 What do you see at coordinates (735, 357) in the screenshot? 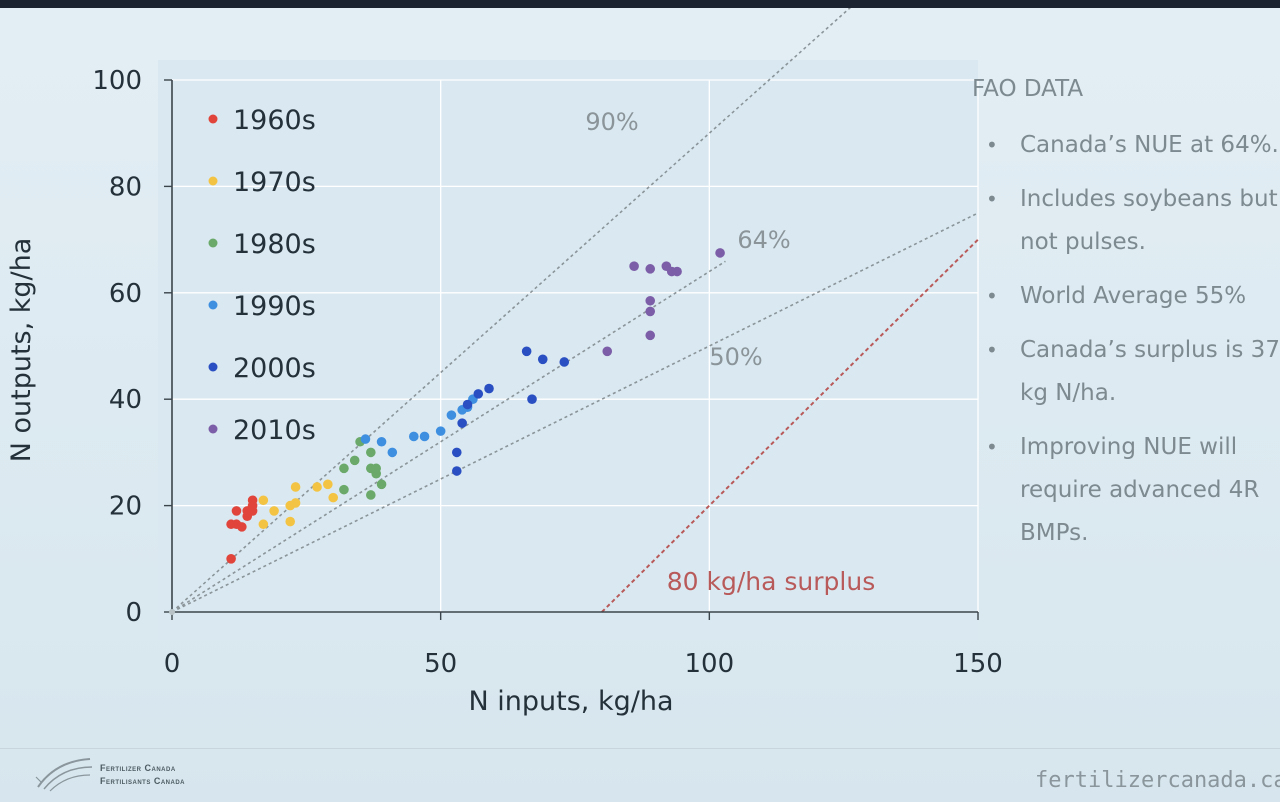
I see `reference-line-label: 50%` at bounding box center [735, 357].